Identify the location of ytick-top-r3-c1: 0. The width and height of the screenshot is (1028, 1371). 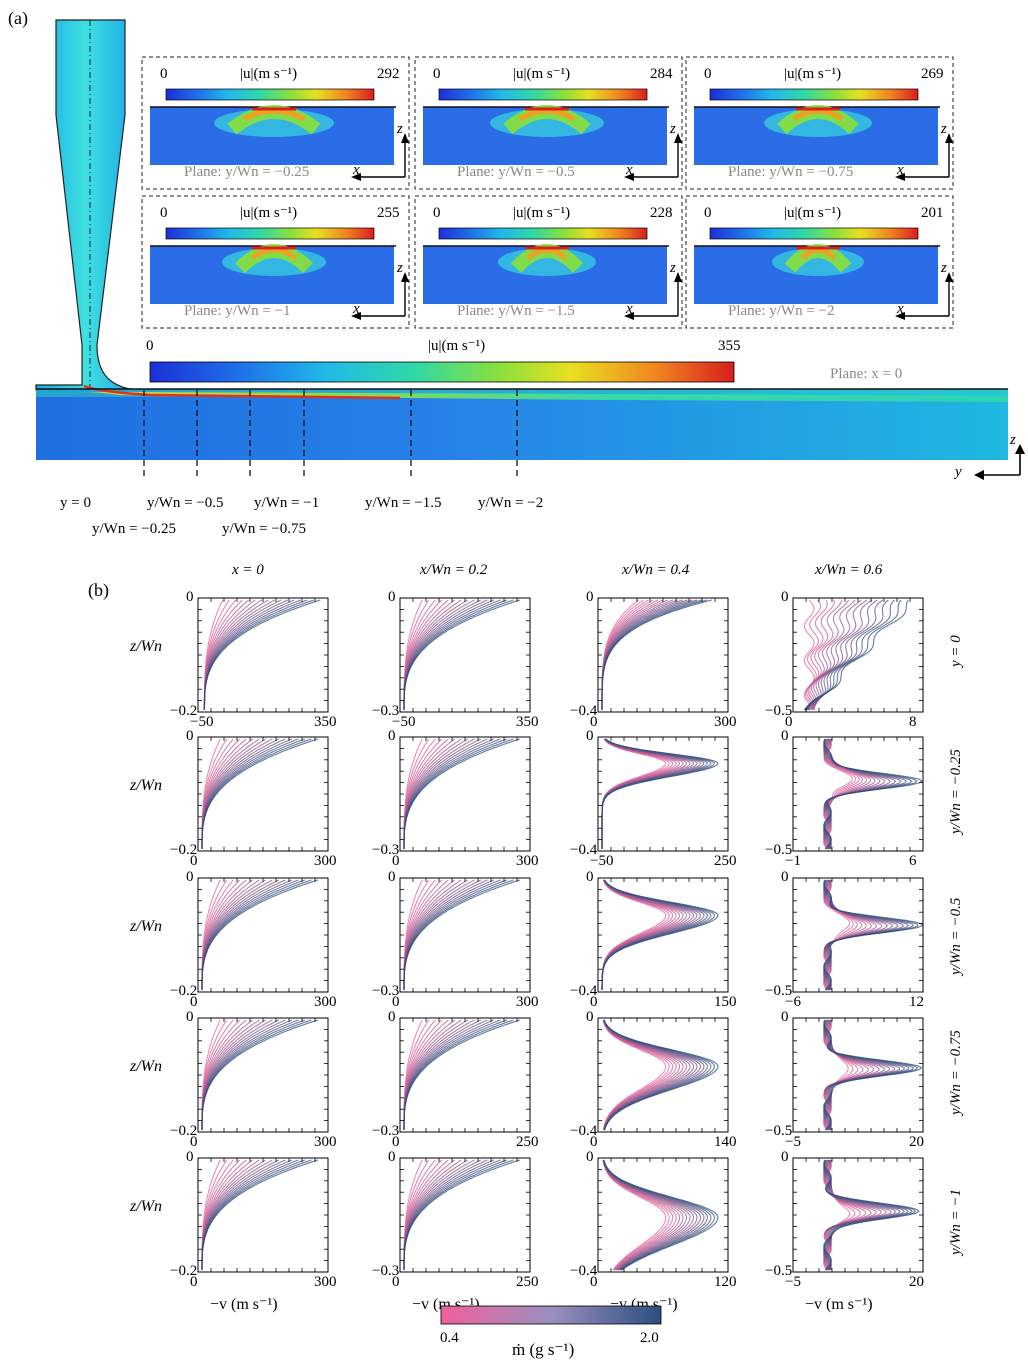
(392, 1017).